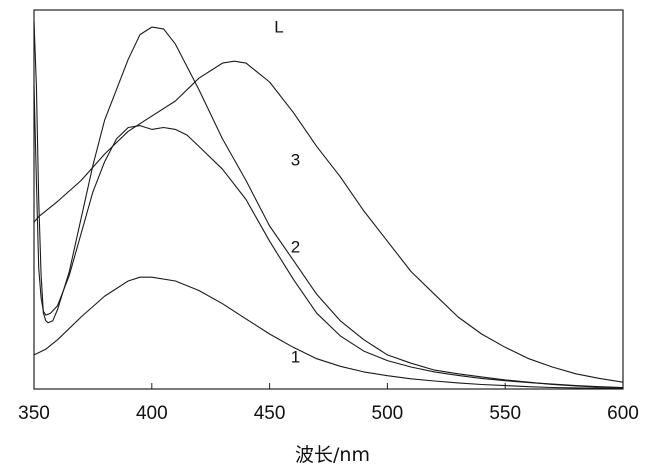 This screenshot has width=667, height=470. What do you see at coordinates (152, 413) in the screenshot?
I see `x-tick-label: 400` at bounding box center [152, 413].